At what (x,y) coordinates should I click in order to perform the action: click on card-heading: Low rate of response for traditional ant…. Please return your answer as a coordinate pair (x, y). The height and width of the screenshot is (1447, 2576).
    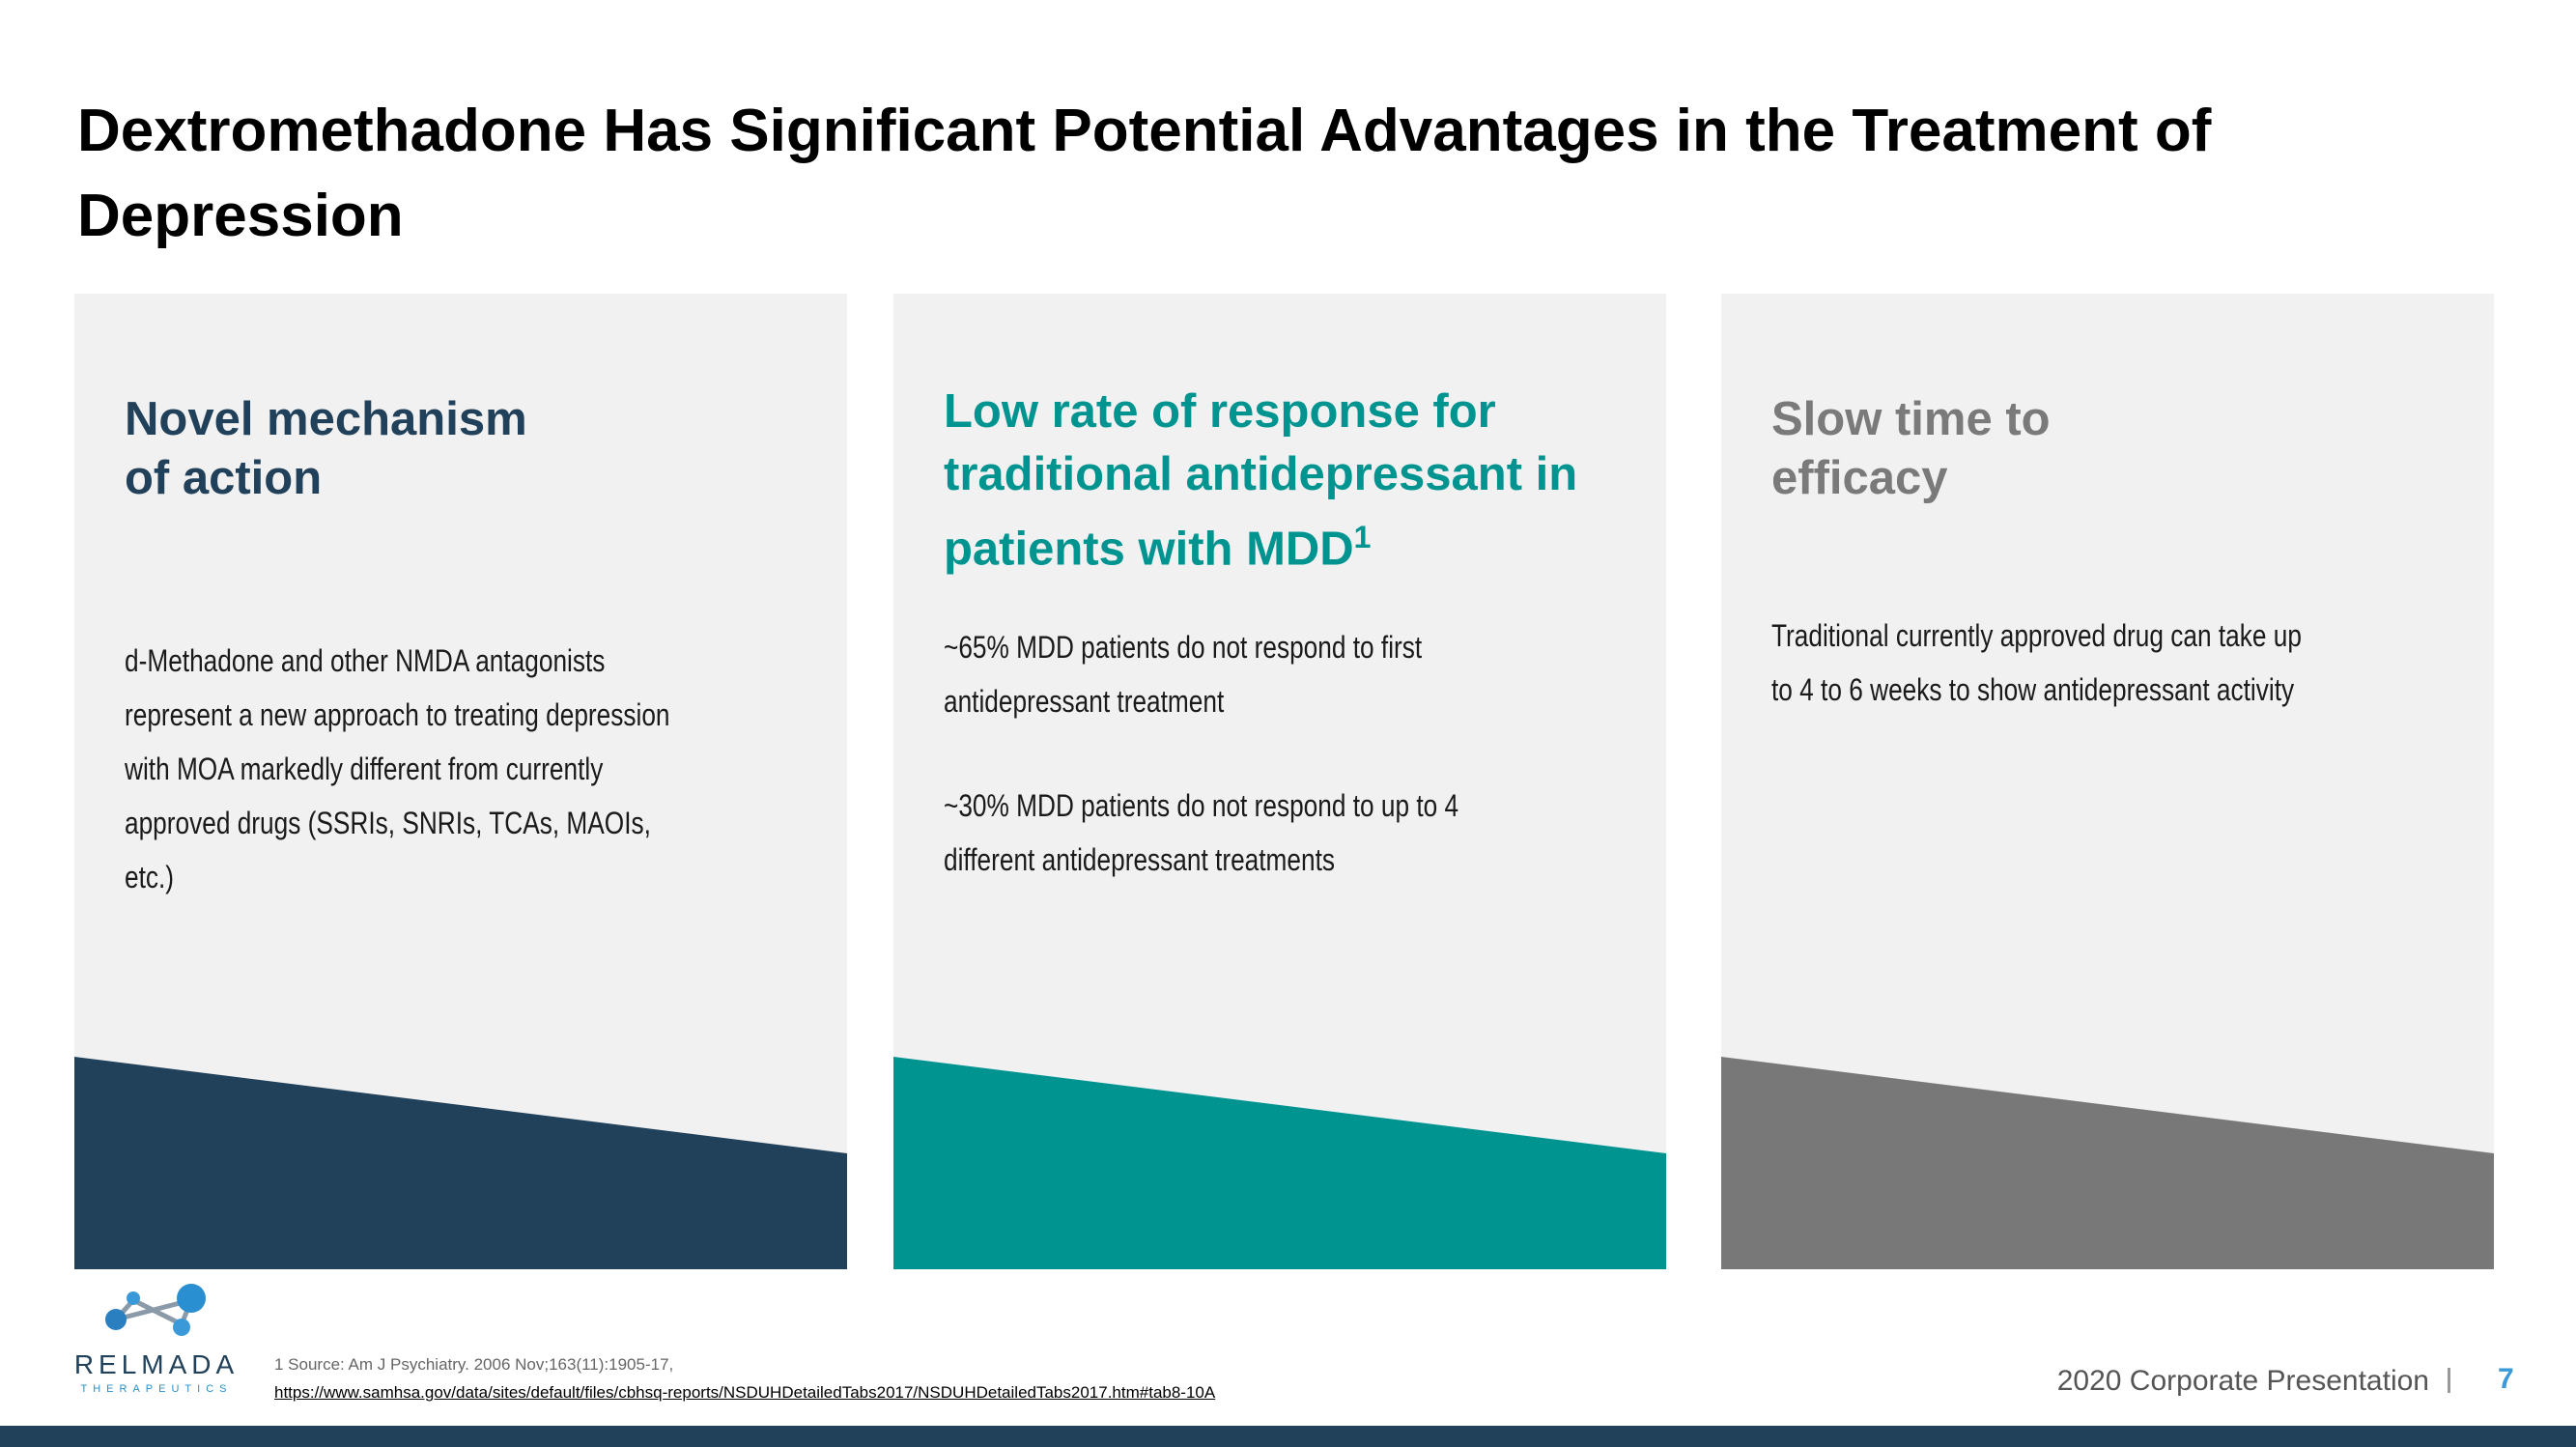
    Looking at the image, I should click on (1291, 481).